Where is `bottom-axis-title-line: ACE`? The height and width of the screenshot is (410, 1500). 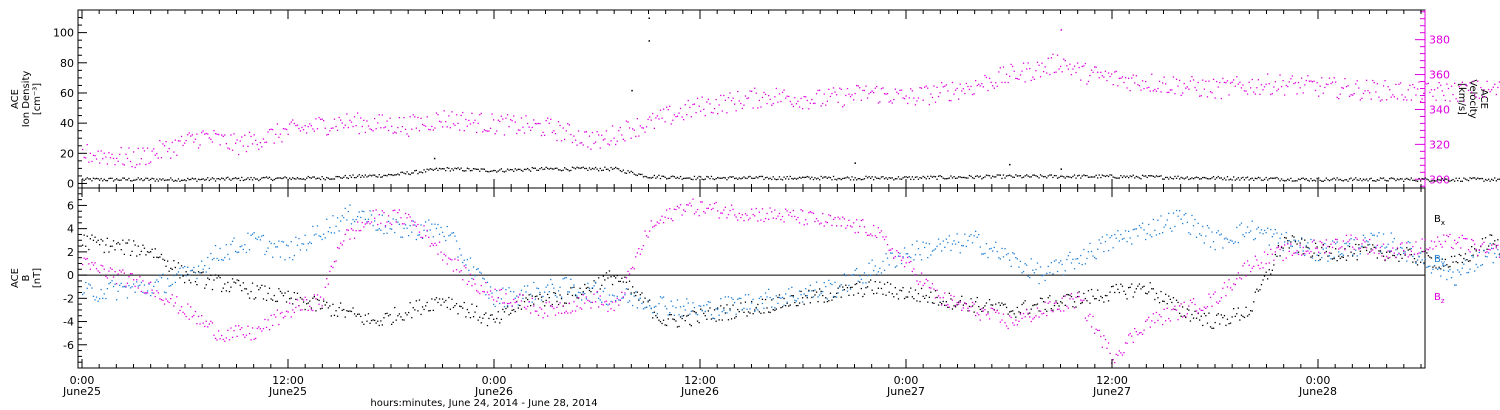
bottom-axis-title-line: ACE is located at coordinates (15, 278).